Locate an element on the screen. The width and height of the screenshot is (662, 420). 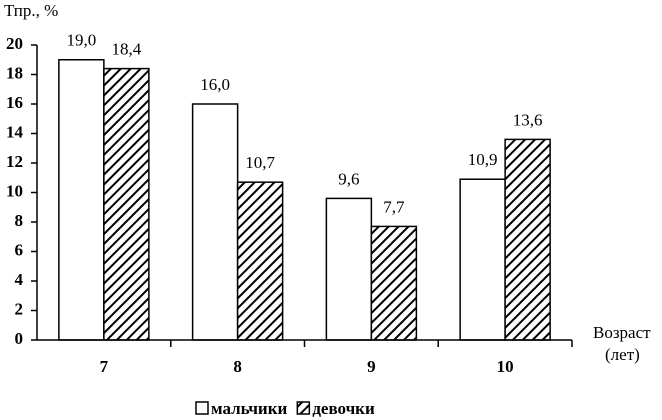
y-tick-label: 2 is located at coordinates (19, 308).